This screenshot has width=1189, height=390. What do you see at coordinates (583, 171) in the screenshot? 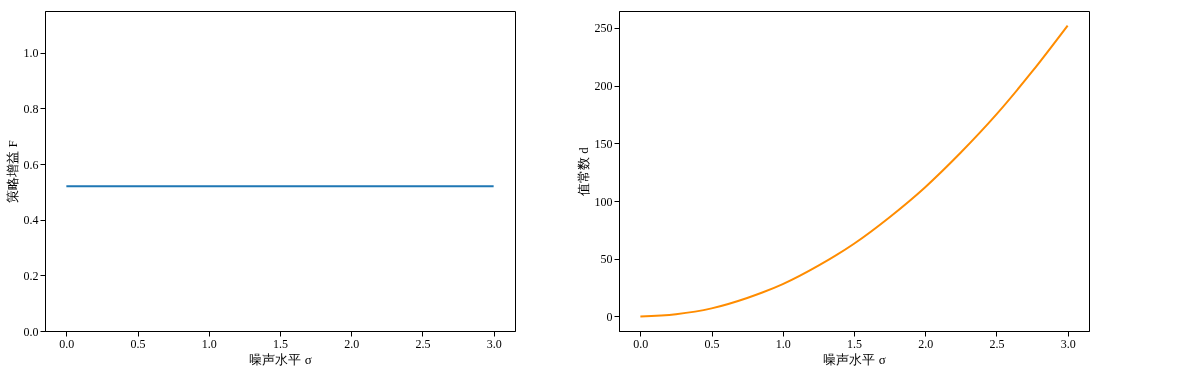
I see `y-axis-title: 值常数 d` at bounding box center [583, 171].